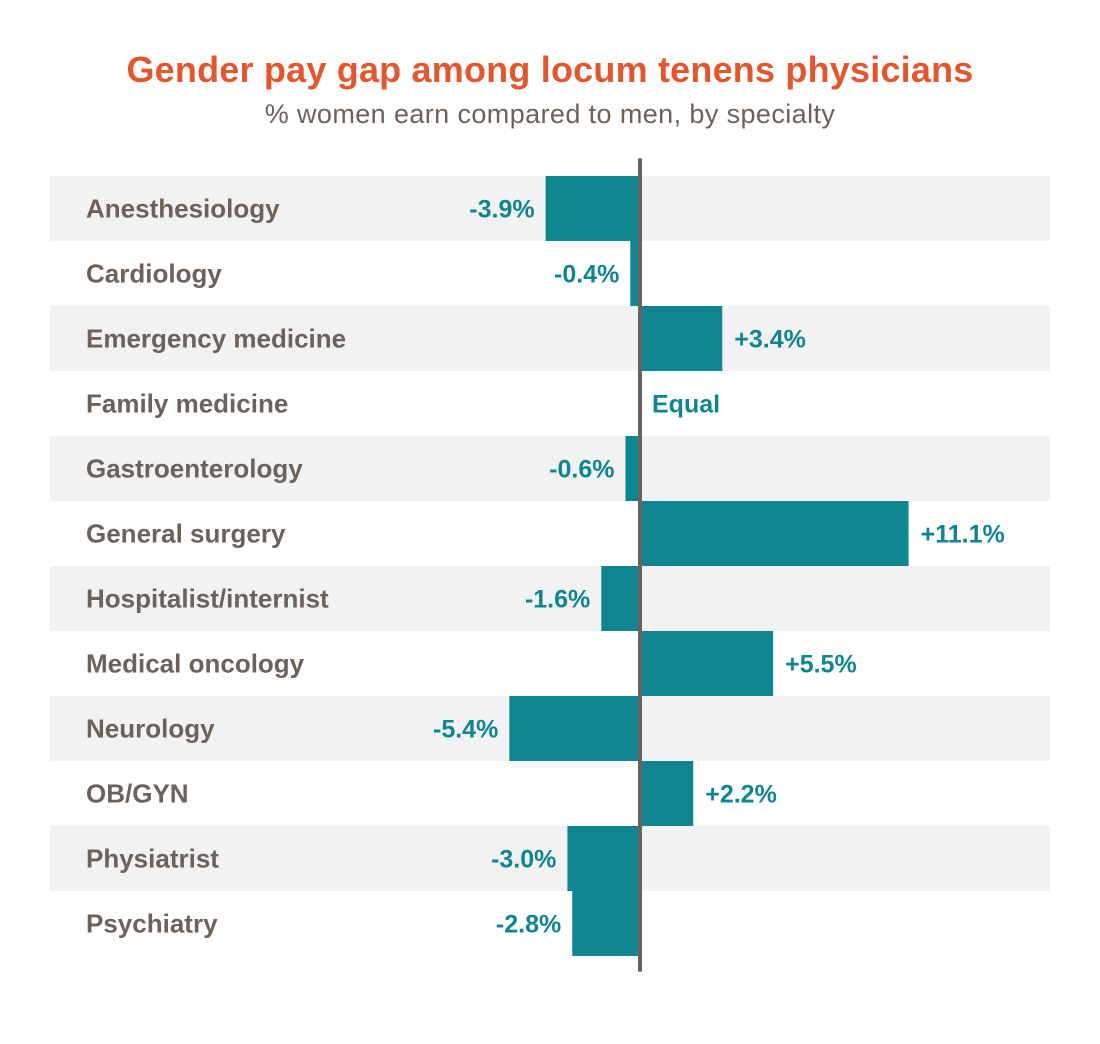 The image size is (1100, 1044). What do you see at coordinates (686, 405) in the screenshot?
I see `data-label: Equal` at bounding box center [686, 405].